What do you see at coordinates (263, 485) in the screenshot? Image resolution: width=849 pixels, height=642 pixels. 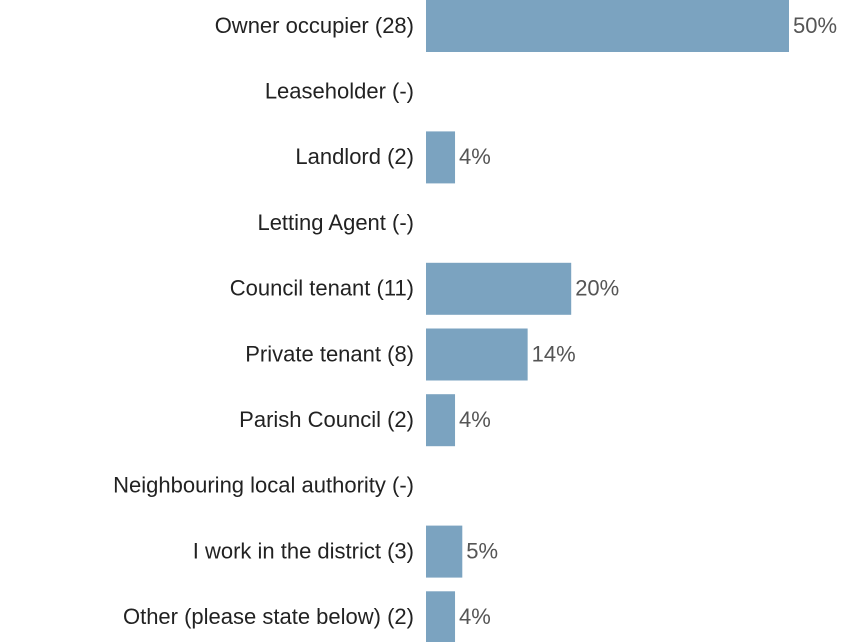 I see `category-label: Neighbouring local authority (-)` at bounding box center [263, 485].